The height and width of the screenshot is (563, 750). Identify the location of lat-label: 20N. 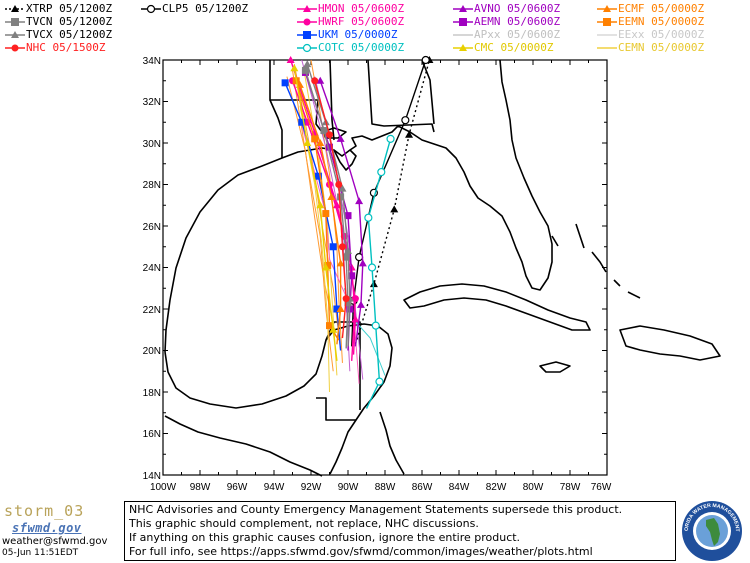
(152, 351).